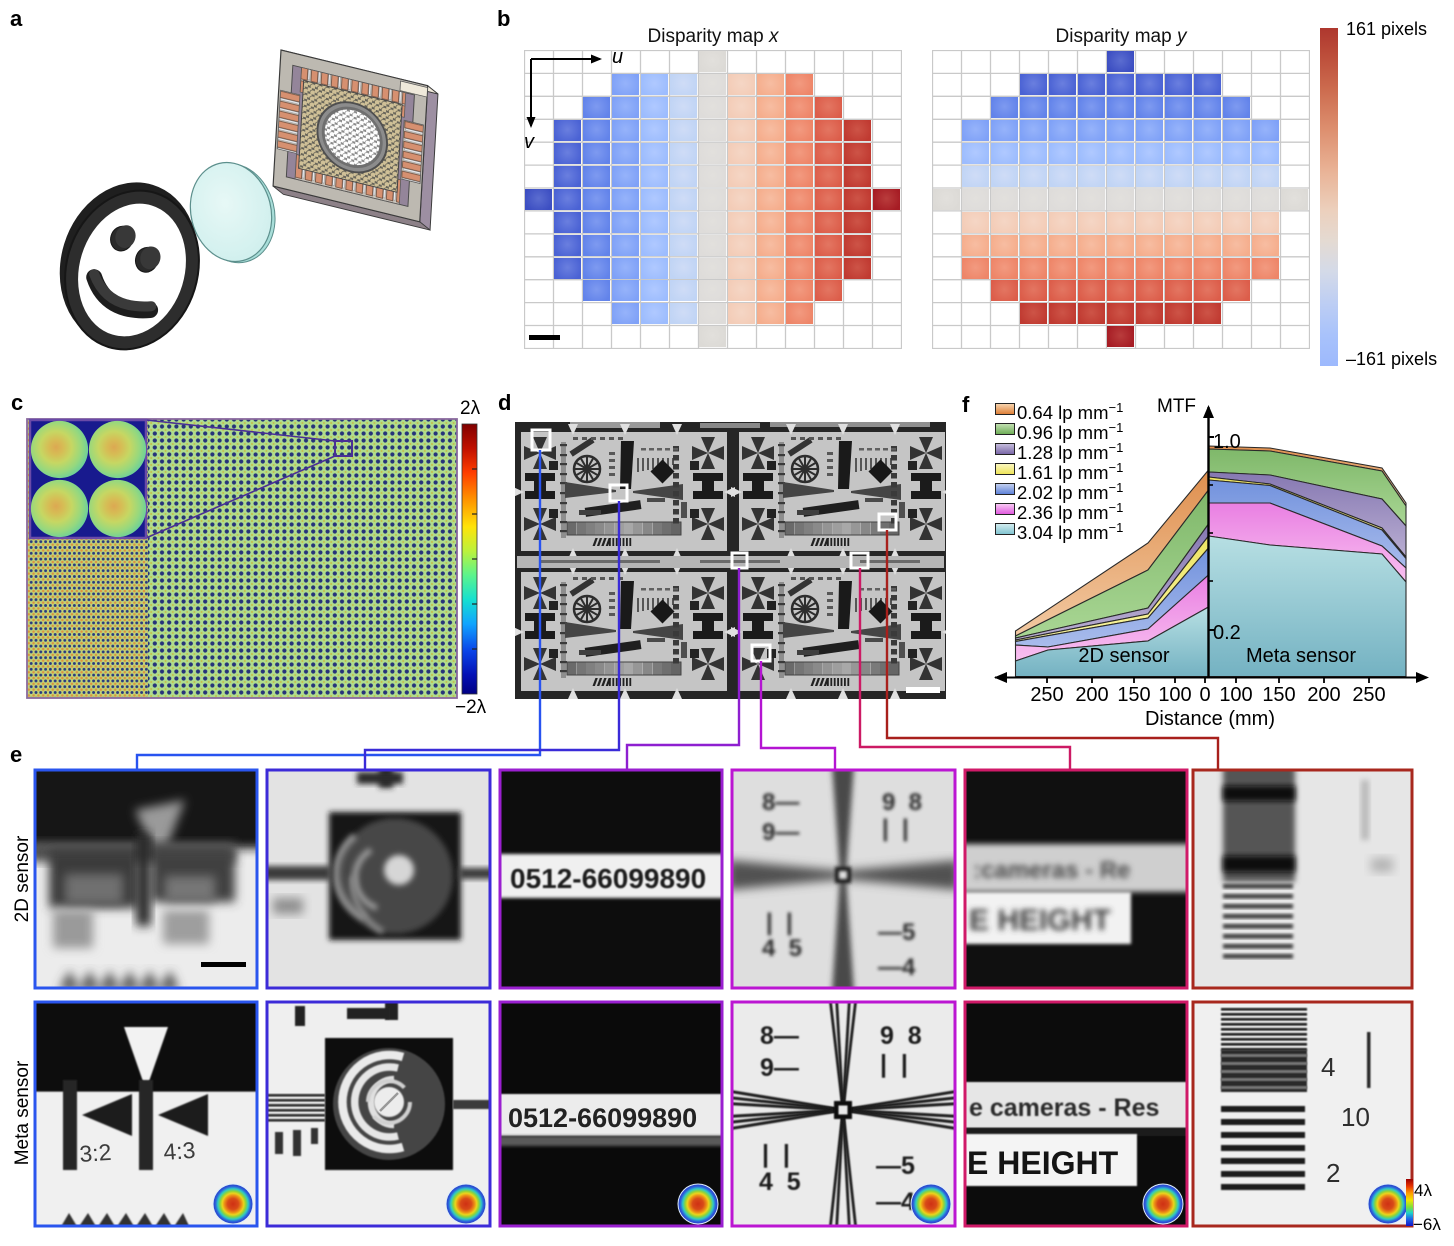  What do you see at coordinates (1355, 1117) in the screenshot?
I see `svg-text: 10` at bounding box center [1355, 1117].